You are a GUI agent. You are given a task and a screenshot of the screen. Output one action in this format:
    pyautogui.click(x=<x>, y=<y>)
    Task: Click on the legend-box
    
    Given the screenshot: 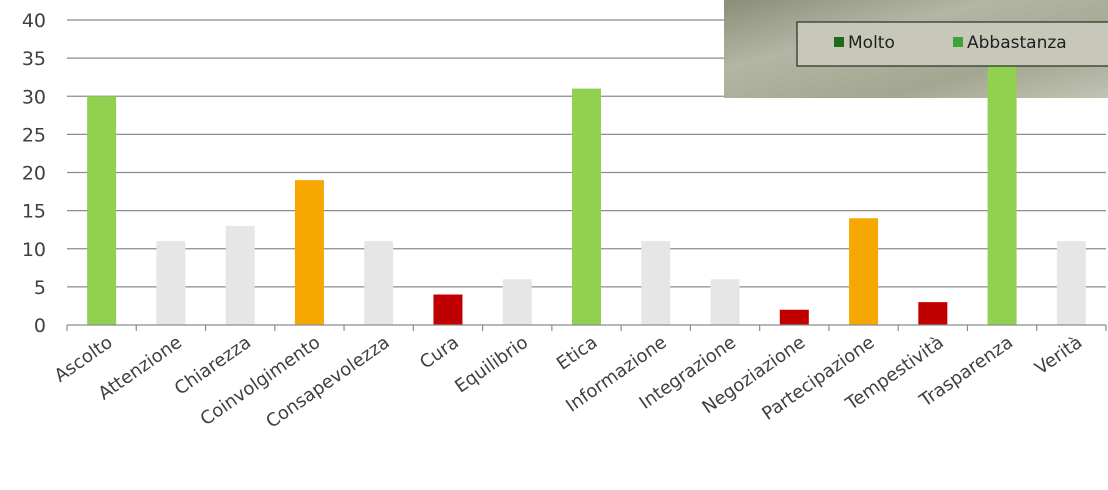 What is the action you would take?
    pyautogui.click(x=952, y=44)
    